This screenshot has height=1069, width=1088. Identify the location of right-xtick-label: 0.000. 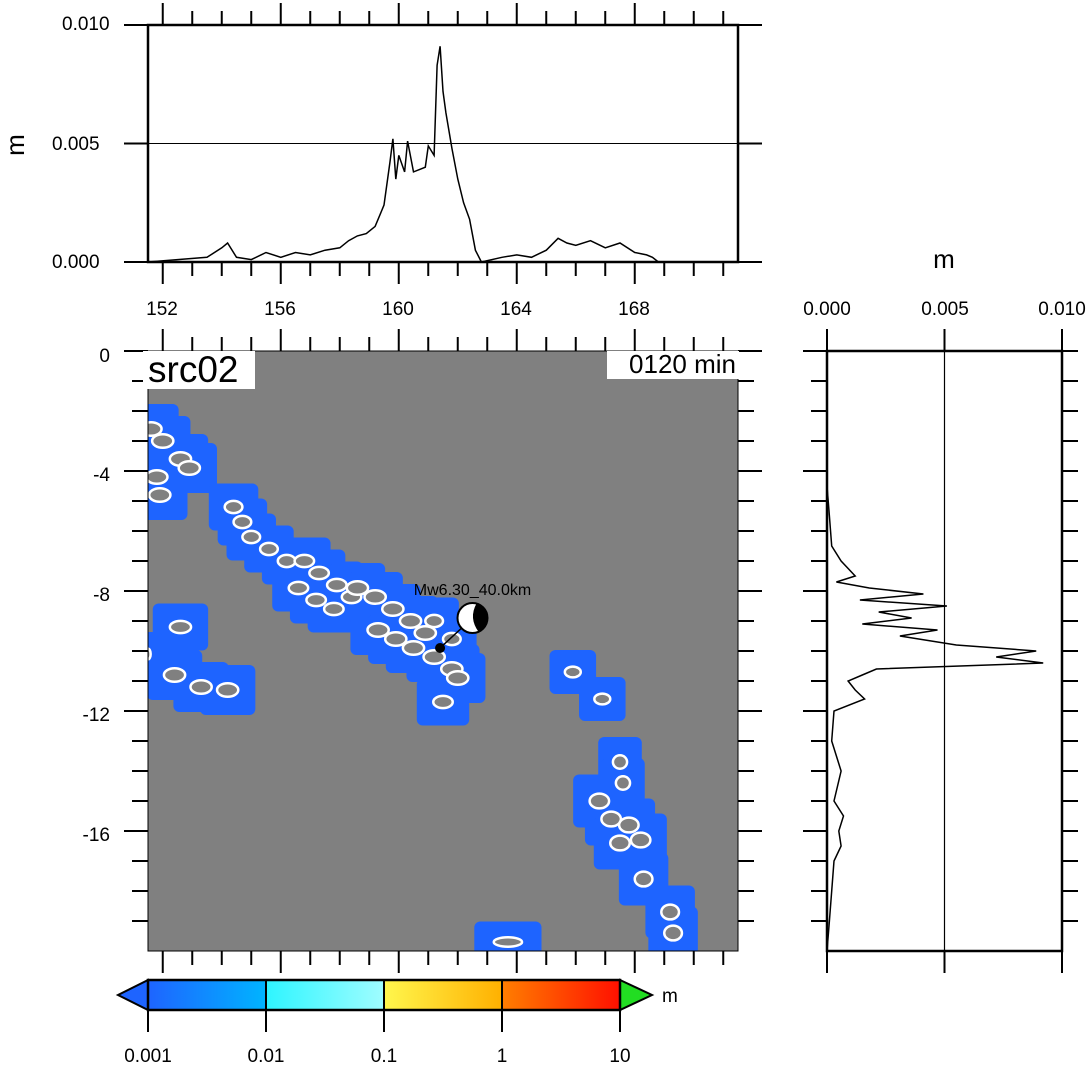
(827, 309).